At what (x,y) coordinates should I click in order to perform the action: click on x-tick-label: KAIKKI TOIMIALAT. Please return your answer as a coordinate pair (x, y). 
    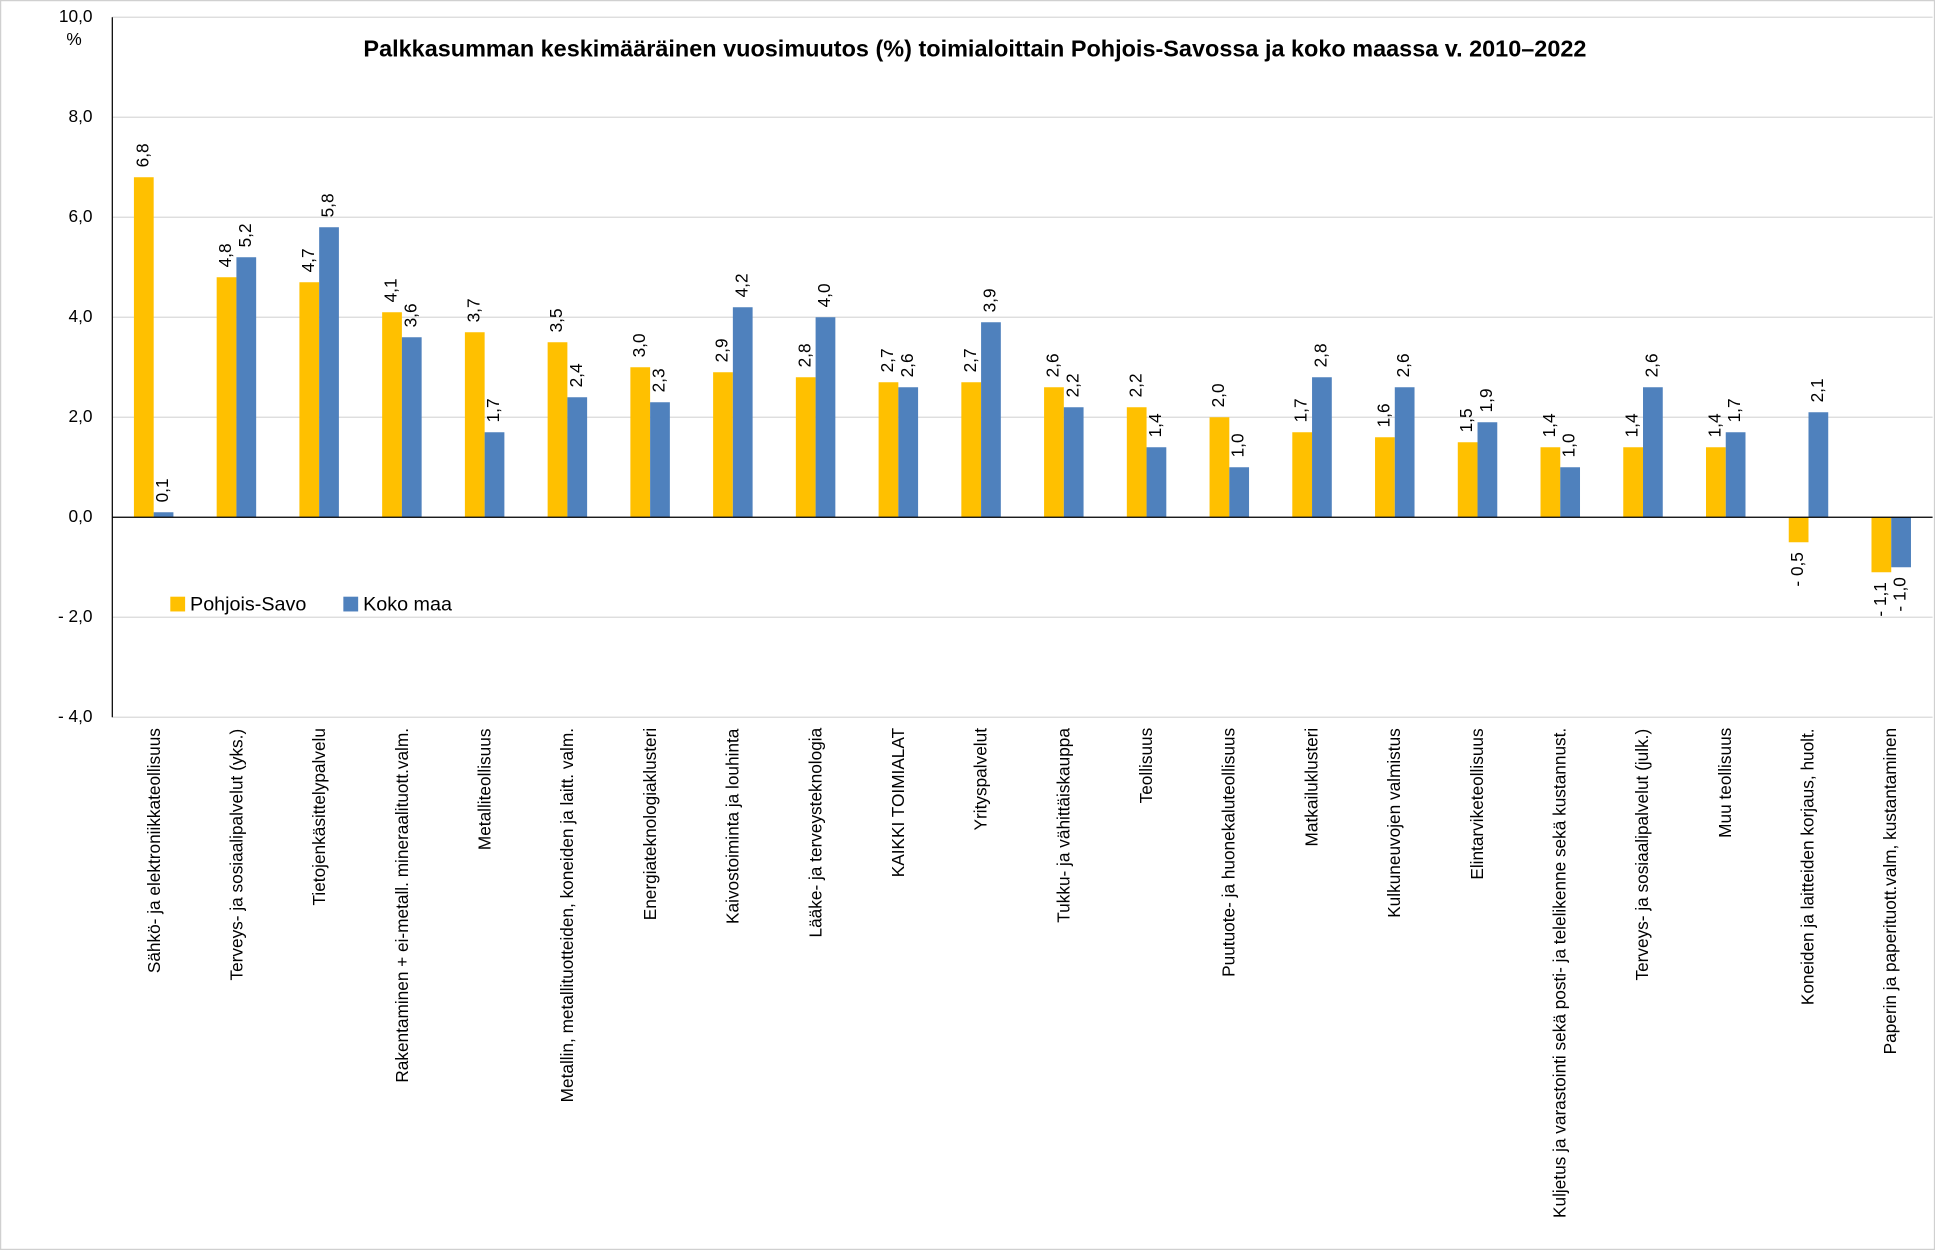
    Looking at the image, I should click on (897, 803).